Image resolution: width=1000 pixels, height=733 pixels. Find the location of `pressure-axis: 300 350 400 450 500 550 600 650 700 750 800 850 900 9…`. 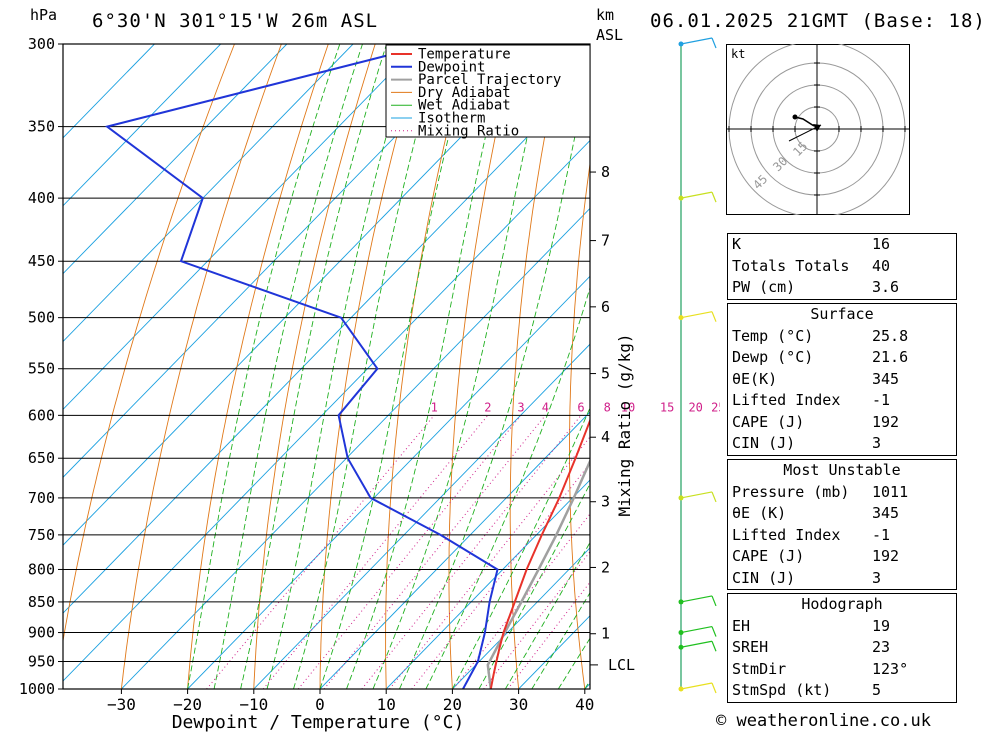

pressure-axis: 300 350 400 450 500 550 600 650 700 750 800 850 900 9… is located at coordinates (41, 366).